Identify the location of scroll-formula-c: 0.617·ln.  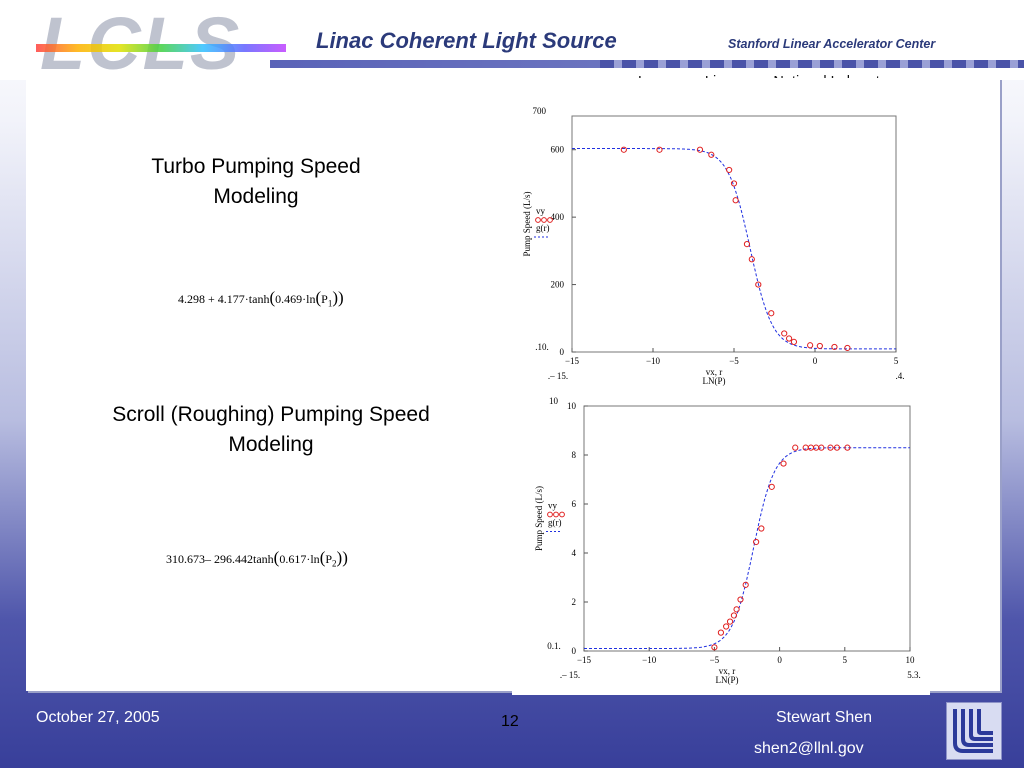
(299, 559).